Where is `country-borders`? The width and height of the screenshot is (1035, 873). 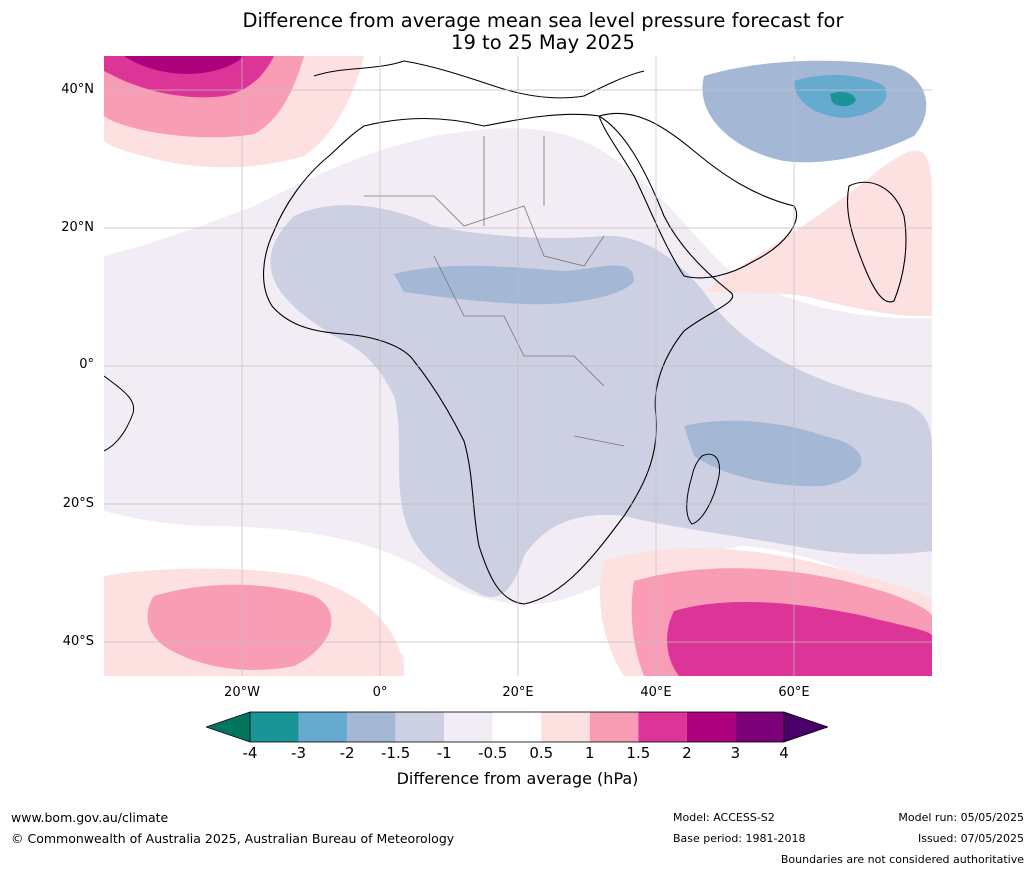 country-borders is located at coordinates (494, 291).